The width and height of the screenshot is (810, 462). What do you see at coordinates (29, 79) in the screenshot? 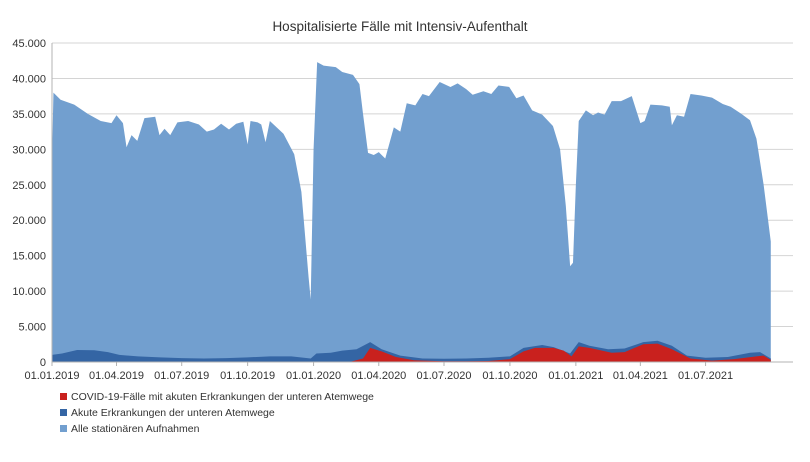
I see `y-tick-label: 40.000` at bounding box center [29, 79].